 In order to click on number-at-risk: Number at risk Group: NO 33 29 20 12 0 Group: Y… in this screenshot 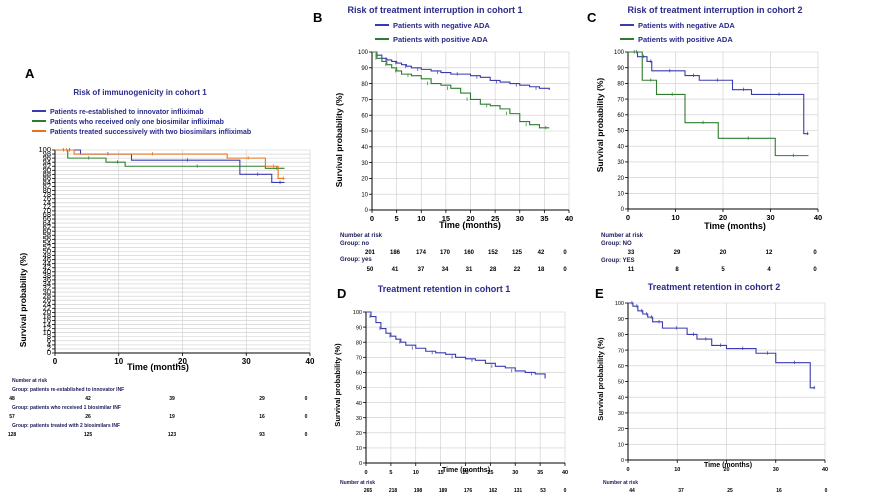, I will do `click(709, 253)`.